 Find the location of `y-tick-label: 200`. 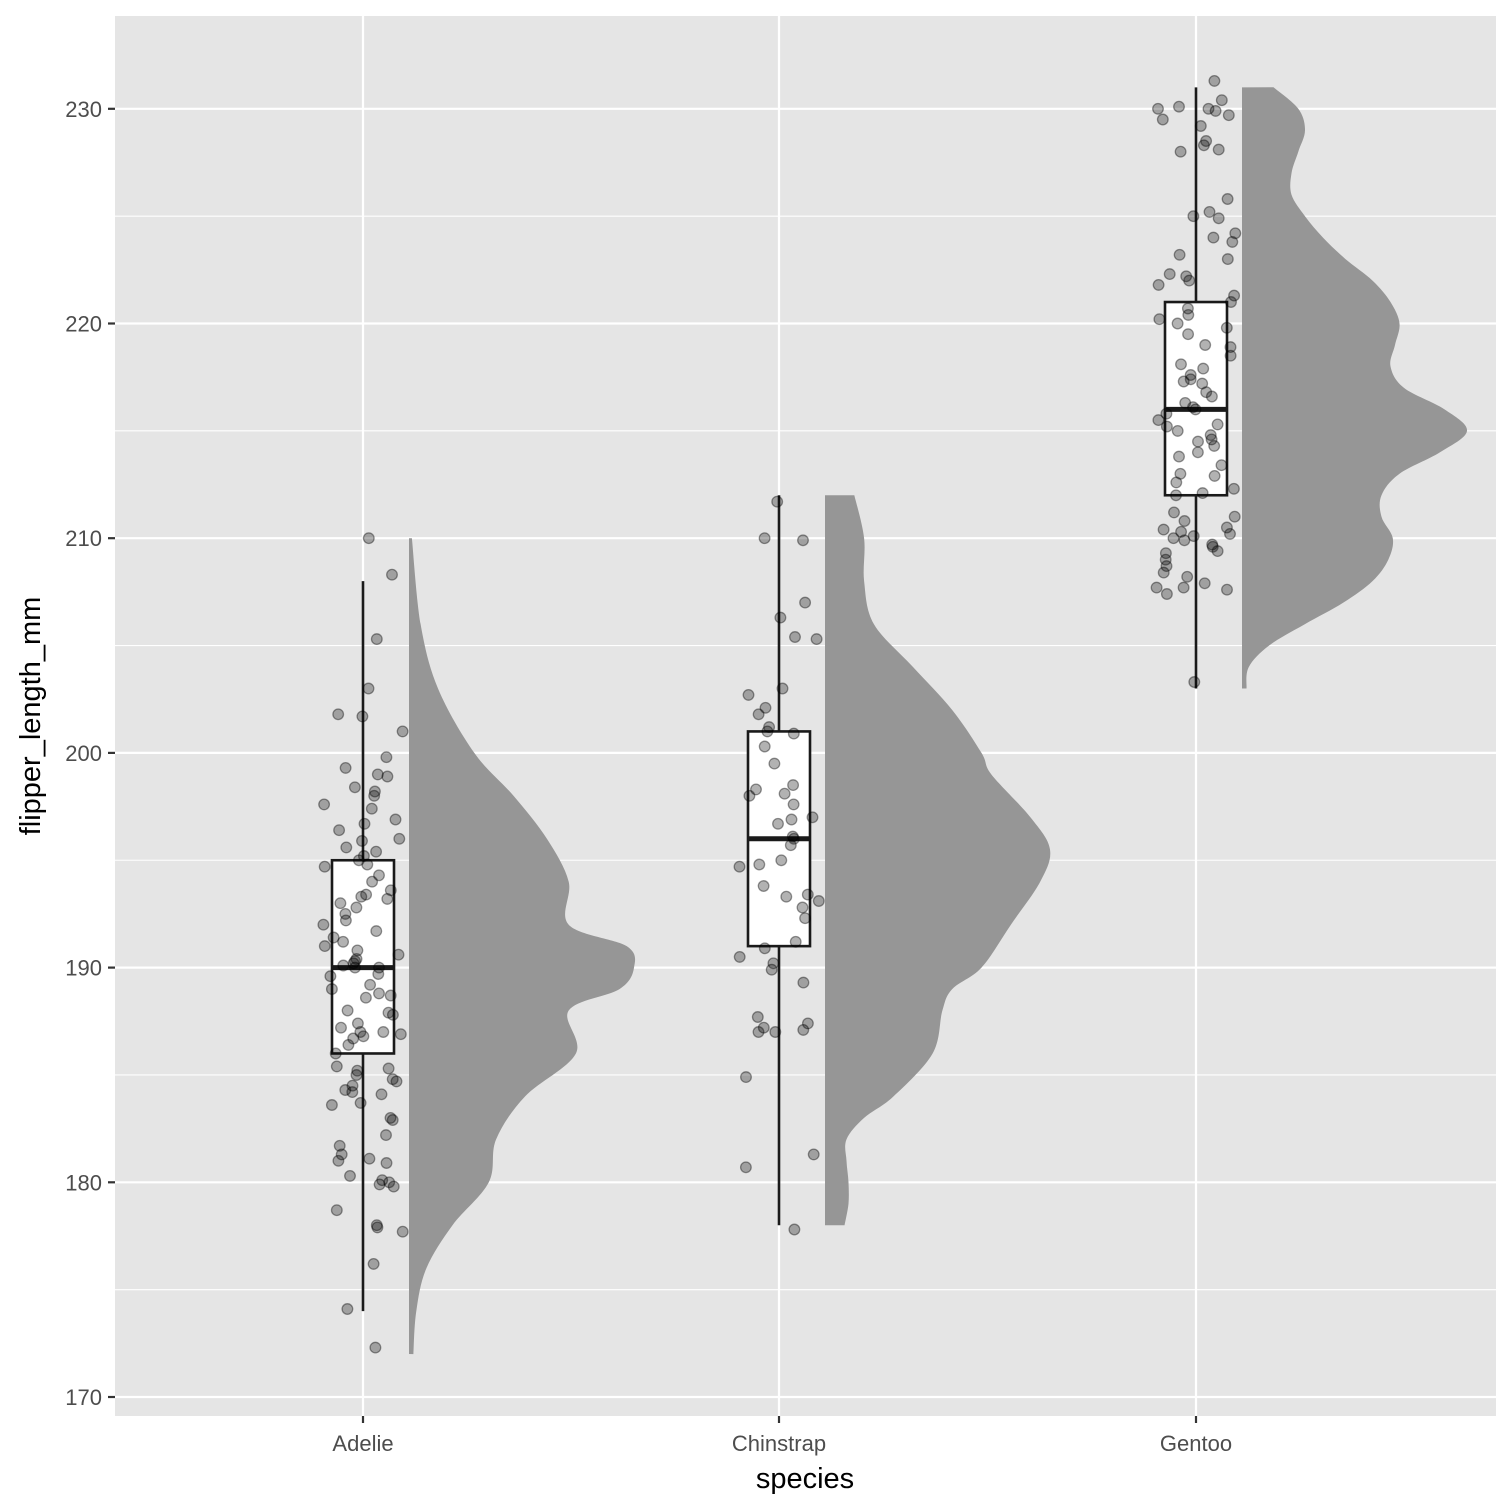

y-tick-label: 200 is located at coordinates (83, 753).